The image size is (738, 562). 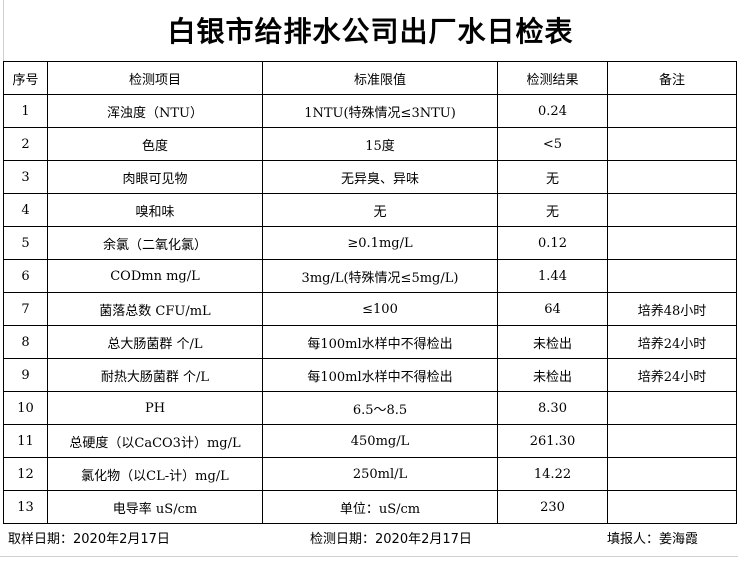 I want to click on result-cell: 0.24, so click(x=552, y=111).